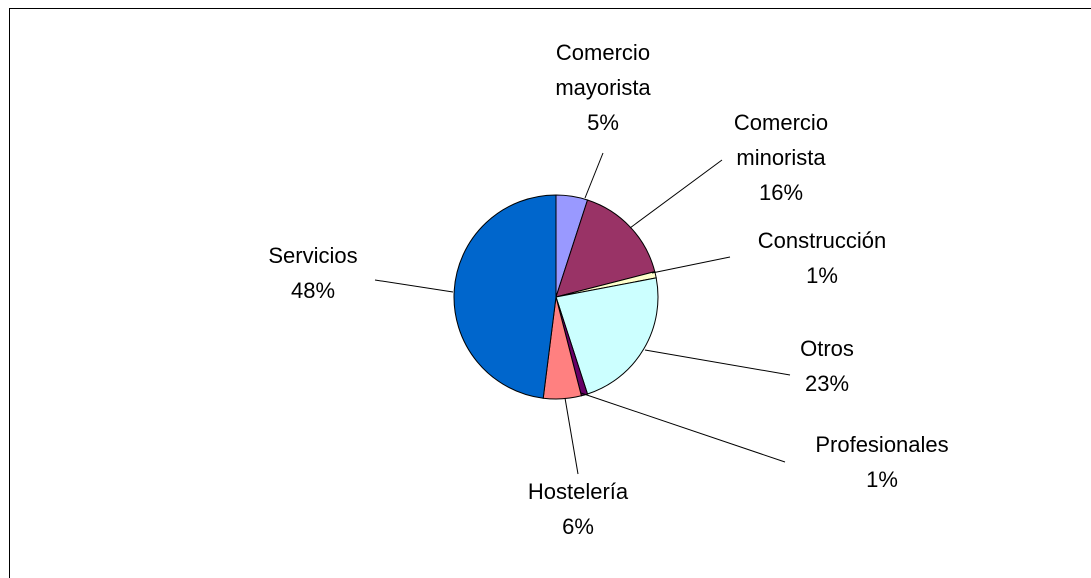 The image size is (1091, 578). I want to click on slice-label: Servicios 48%, so click(313, 273).